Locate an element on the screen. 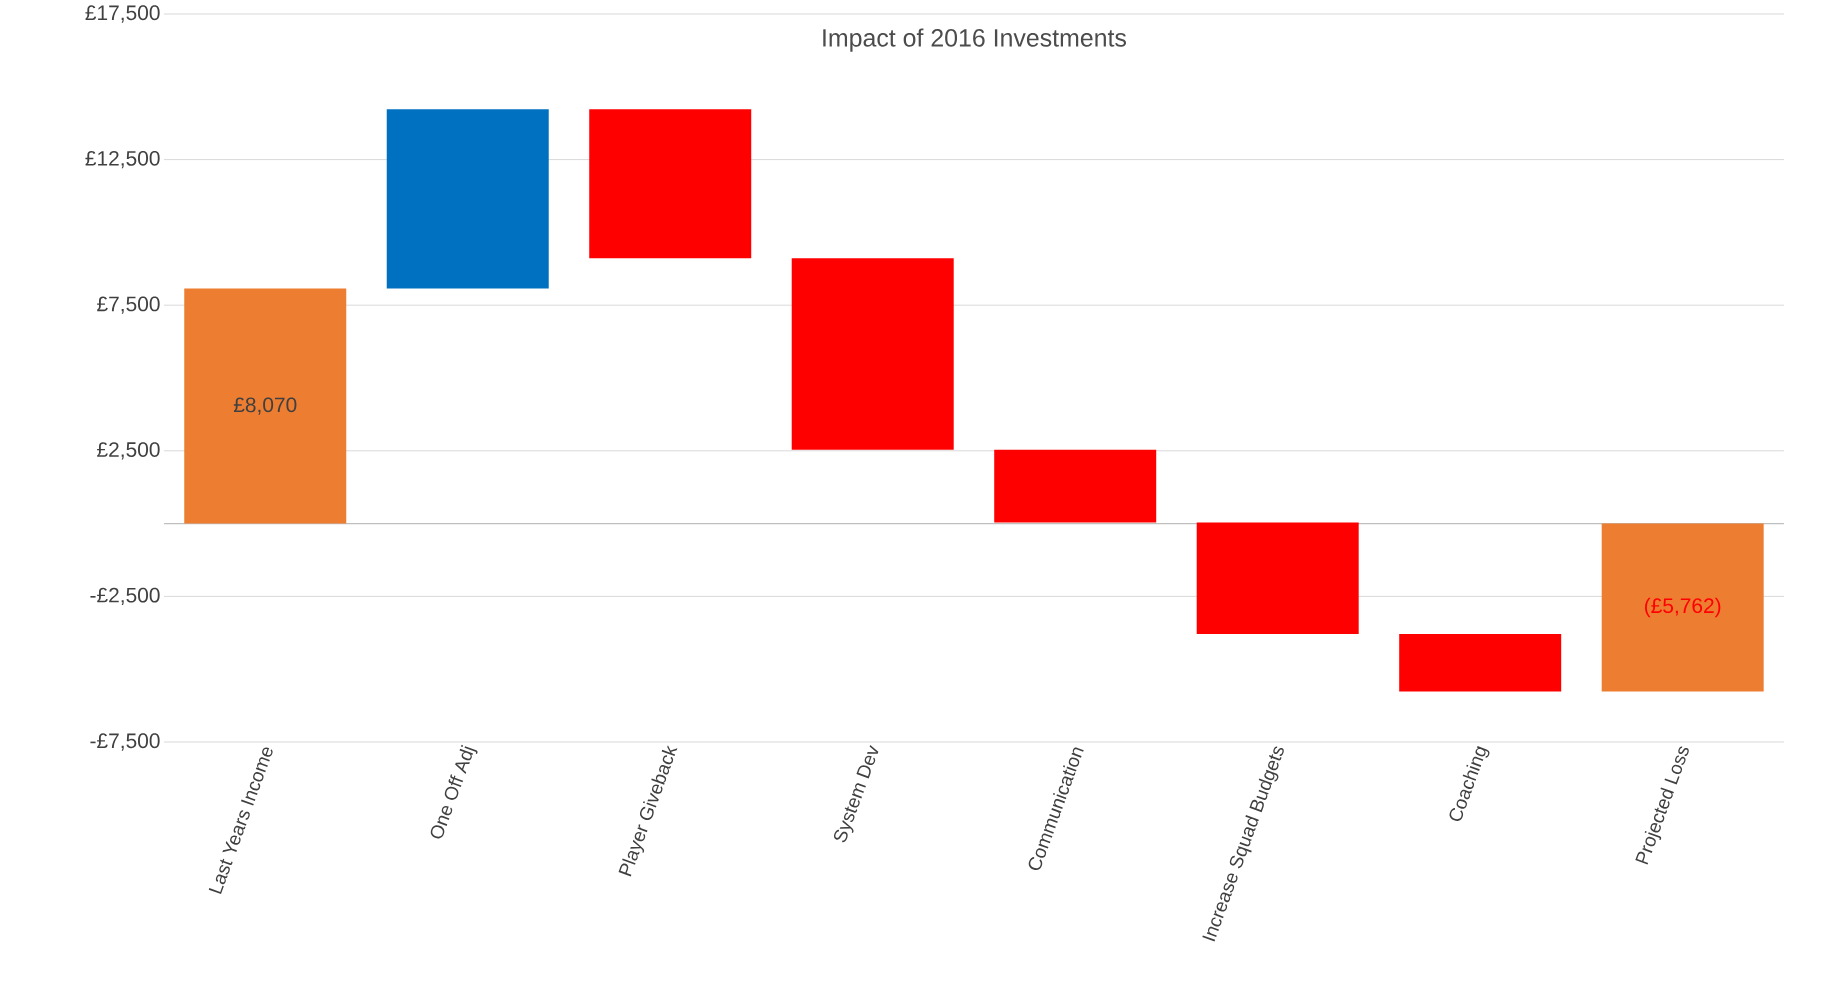 The width and height of the screenshot is (1840, 991). data-label: £8,070 is located at coordinates (265, 406).